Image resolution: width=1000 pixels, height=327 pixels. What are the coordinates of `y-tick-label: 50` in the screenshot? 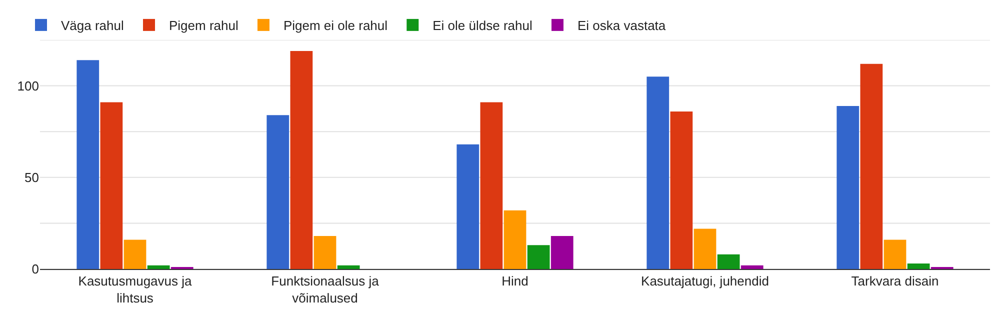 It's located at (31, 177).